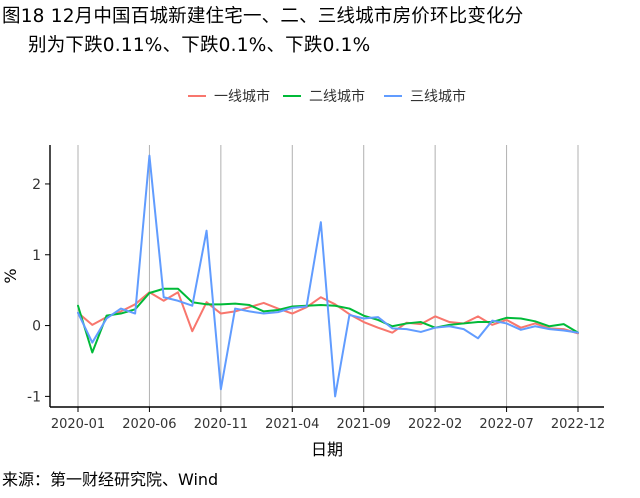 The height and width of the screenshot is (498, 640). What do you see at coordinates (36, 327) in the screenshot?
I see `y-tick-label: 0` at bounding box center [36, 327].